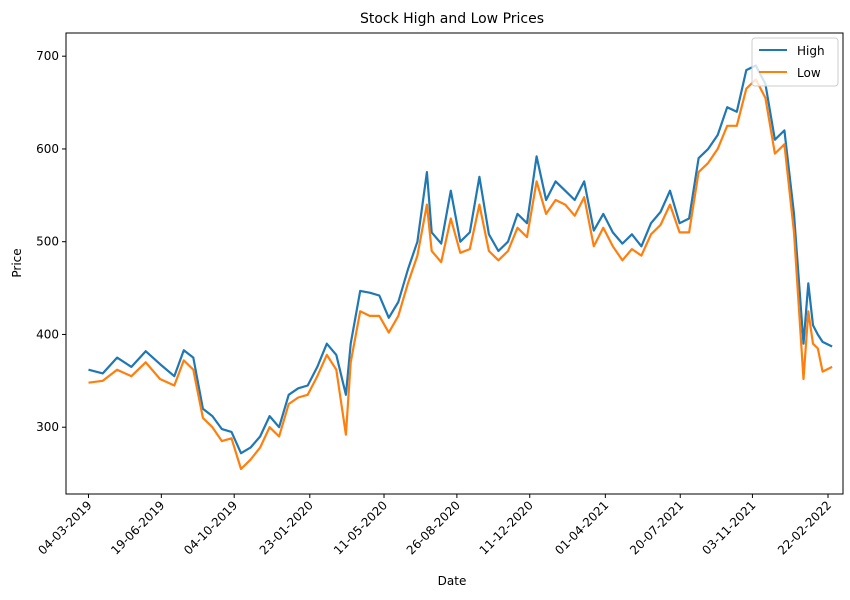 The image size is (850, 600). I want to click on x-tick-label: 03-11-2021, so click(728, 527).